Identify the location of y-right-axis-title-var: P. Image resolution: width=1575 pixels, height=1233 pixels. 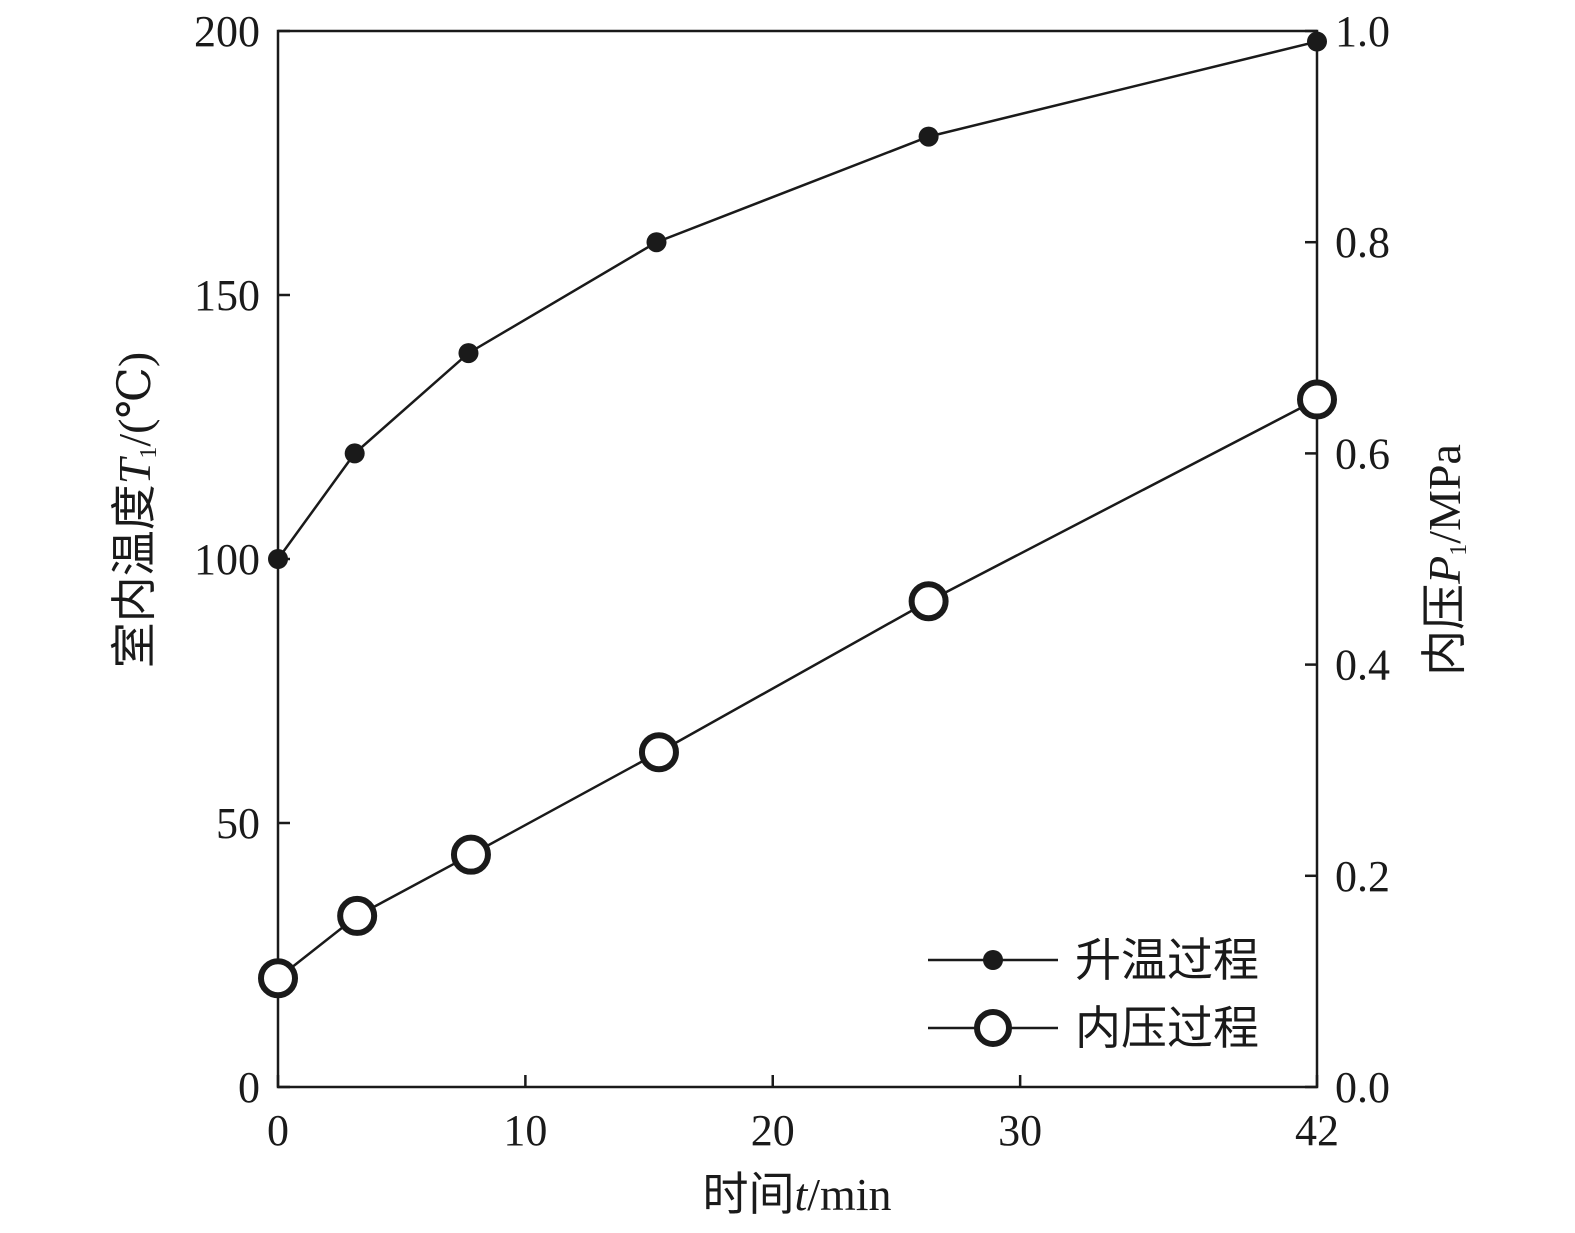
(1444, 570).